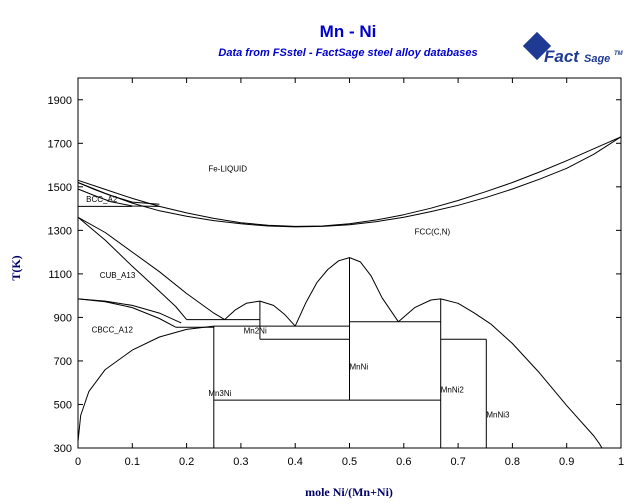 The width and height of the screenshot is (640, 504). I want to click on x-tick-label: 0.9, so click(566, 462).